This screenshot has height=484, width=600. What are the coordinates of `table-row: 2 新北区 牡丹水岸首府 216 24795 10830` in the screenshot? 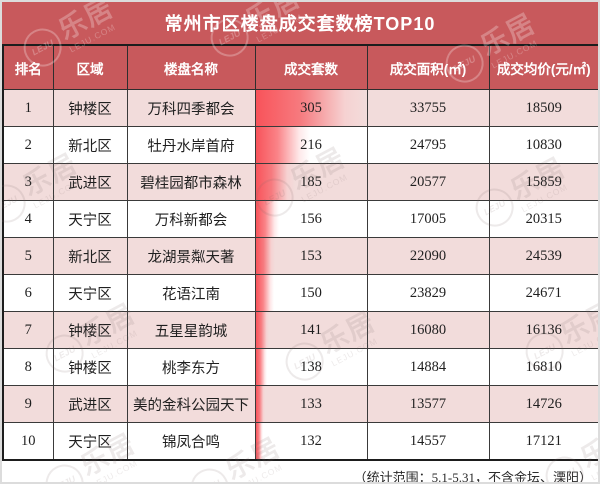 It's located at (300, 145).